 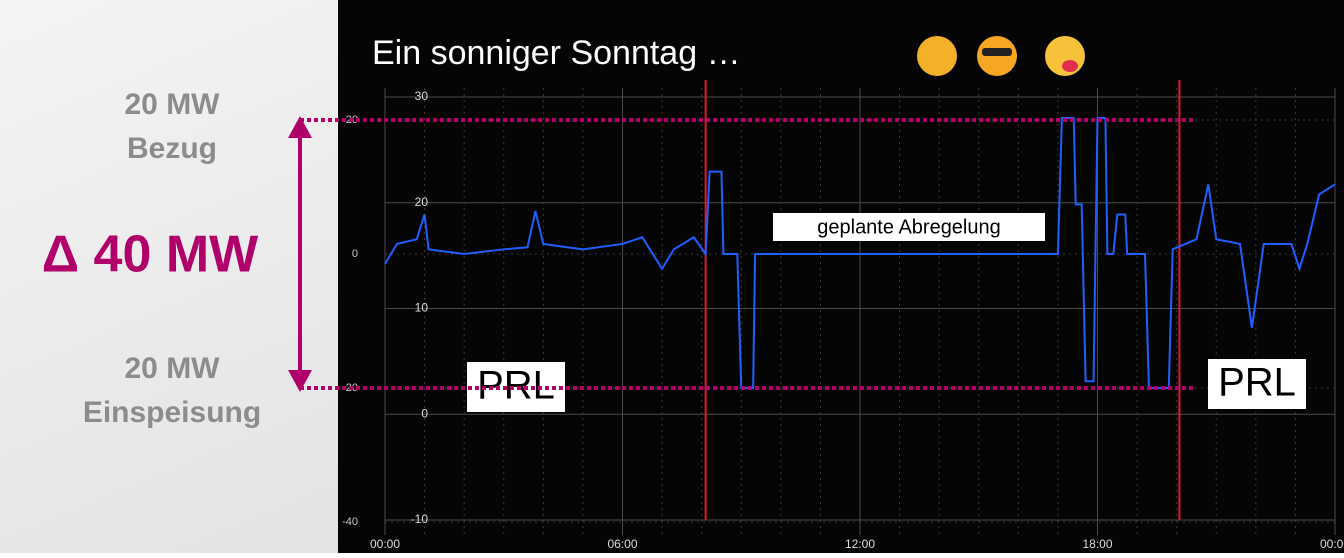 I want to click on x-tick-label: 12:00, so click(x=860, y=544).